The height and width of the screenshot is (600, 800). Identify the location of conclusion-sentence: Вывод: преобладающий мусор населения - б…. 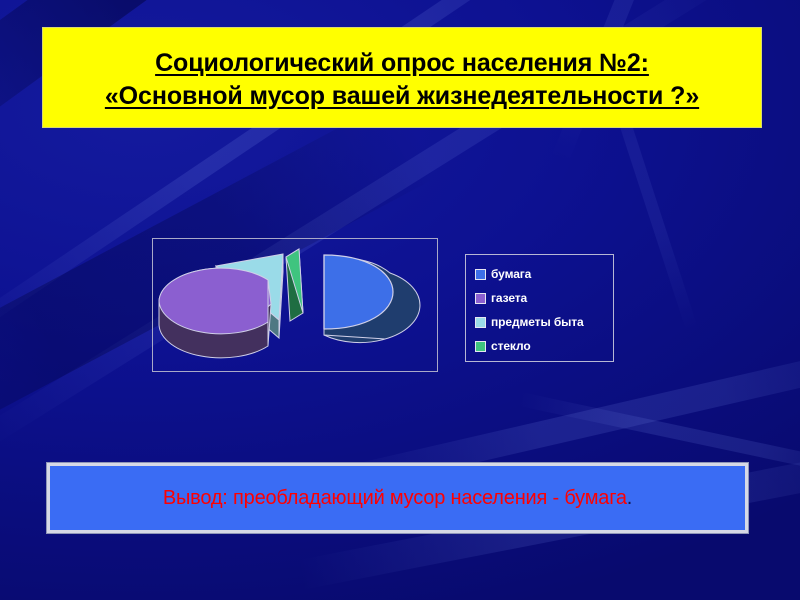
(394, 497).